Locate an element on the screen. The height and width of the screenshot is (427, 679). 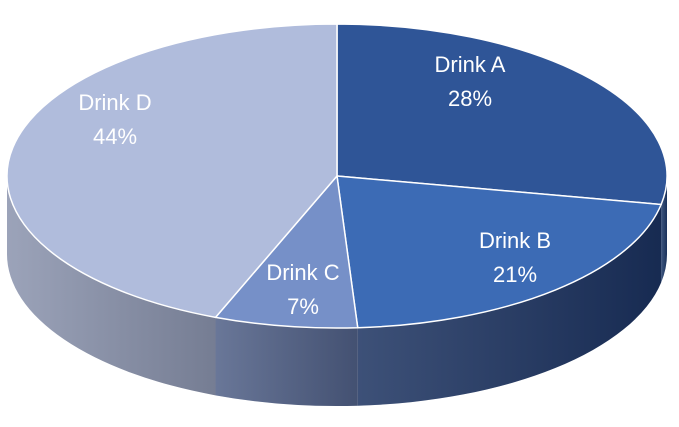
label-drink-b: Drink B is located at coordinates (515, 240).